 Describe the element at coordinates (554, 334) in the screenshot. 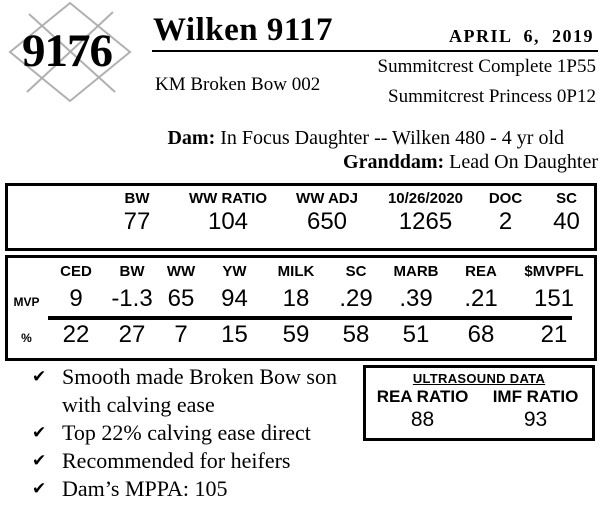

I see `epd-pct-mvpfl: 21` at that location.